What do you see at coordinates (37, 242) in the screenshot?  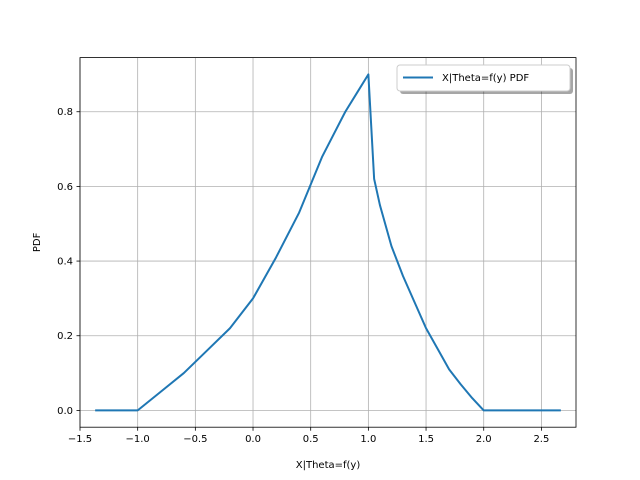 I see `y-axis-label: PDF` at bounding box center [37, 242].